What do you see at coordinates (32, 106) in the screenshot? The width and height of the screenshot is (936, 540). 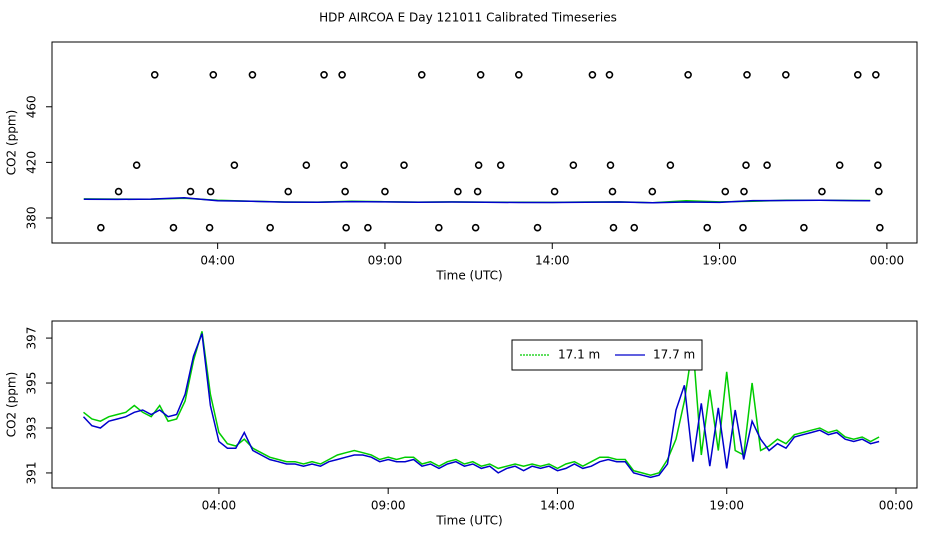 I see `y-tick-label: 460` at bounding box center [32, 106].